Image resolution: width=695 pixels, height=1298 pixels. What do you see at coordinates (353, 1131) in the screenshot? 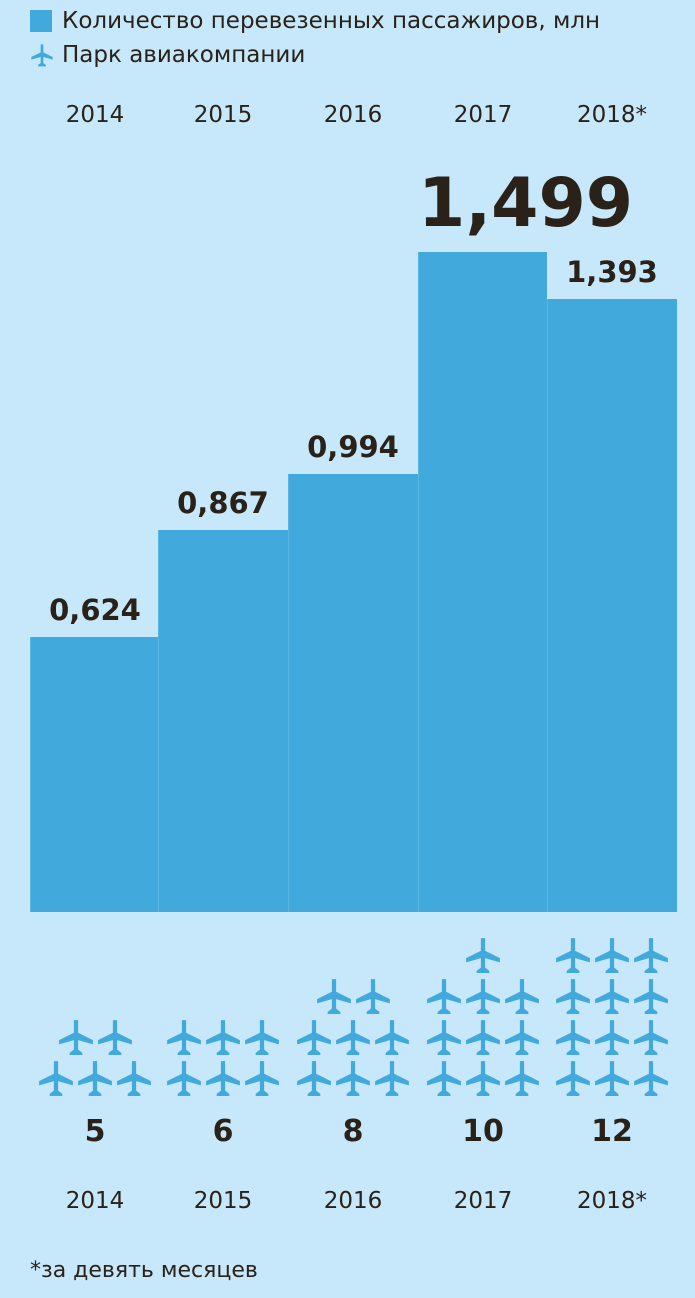
I see `fleet-count: 8` at bounding box center [353, 1131].